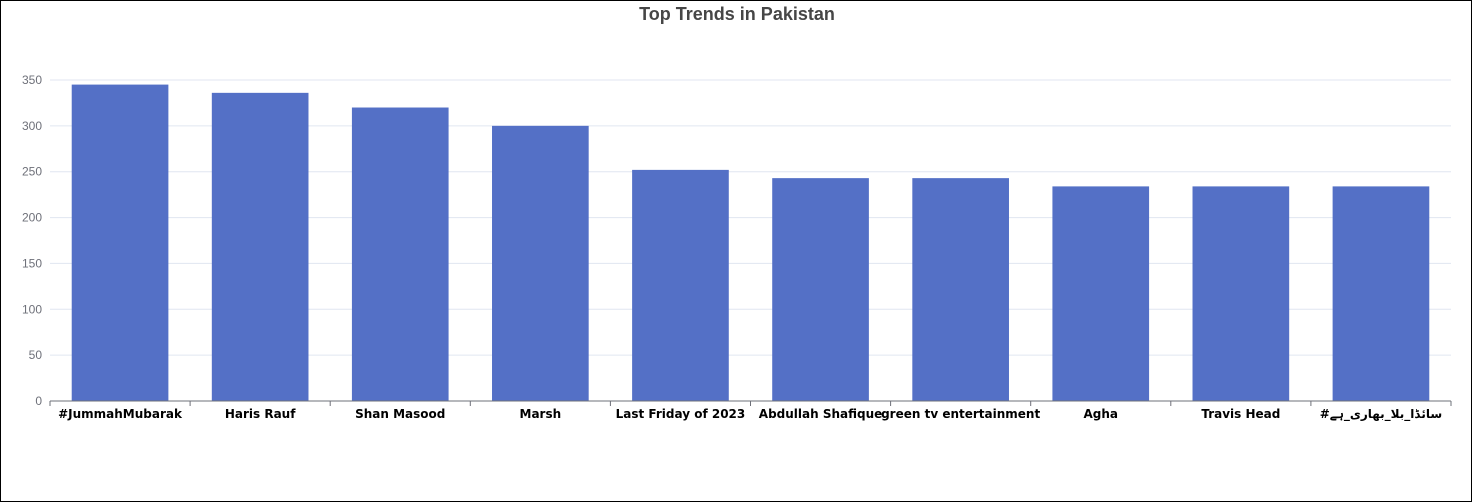 This screenshot has height=502, width=1472. I want to click on y-tick-label: 300, so click(32, 126).